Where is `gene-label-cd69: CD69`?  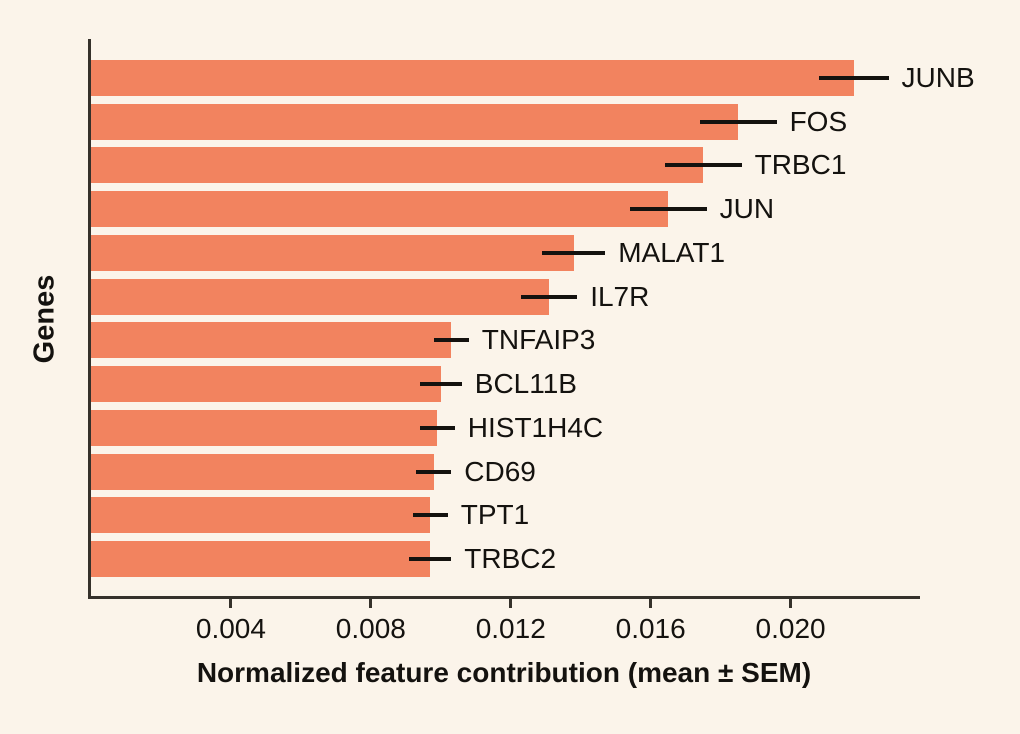
gene-label-cd69: CD69 is located at coordinates (500, 471).